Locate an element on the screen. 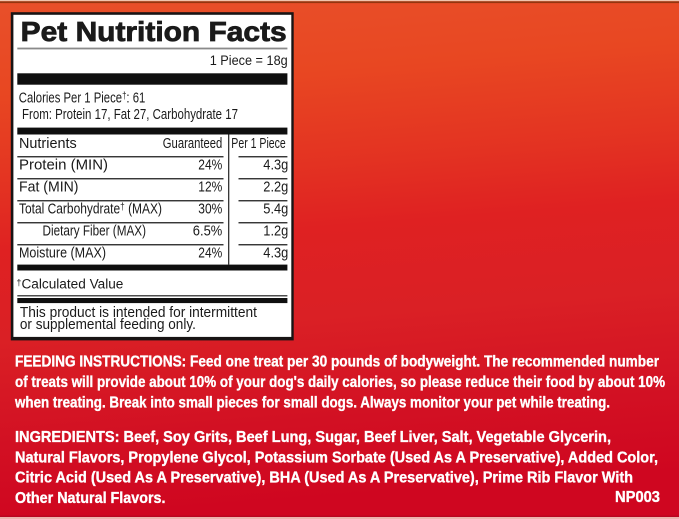  svg-text: Calories Per 1 Piece†: 61 is located at coordinates (82, 98).